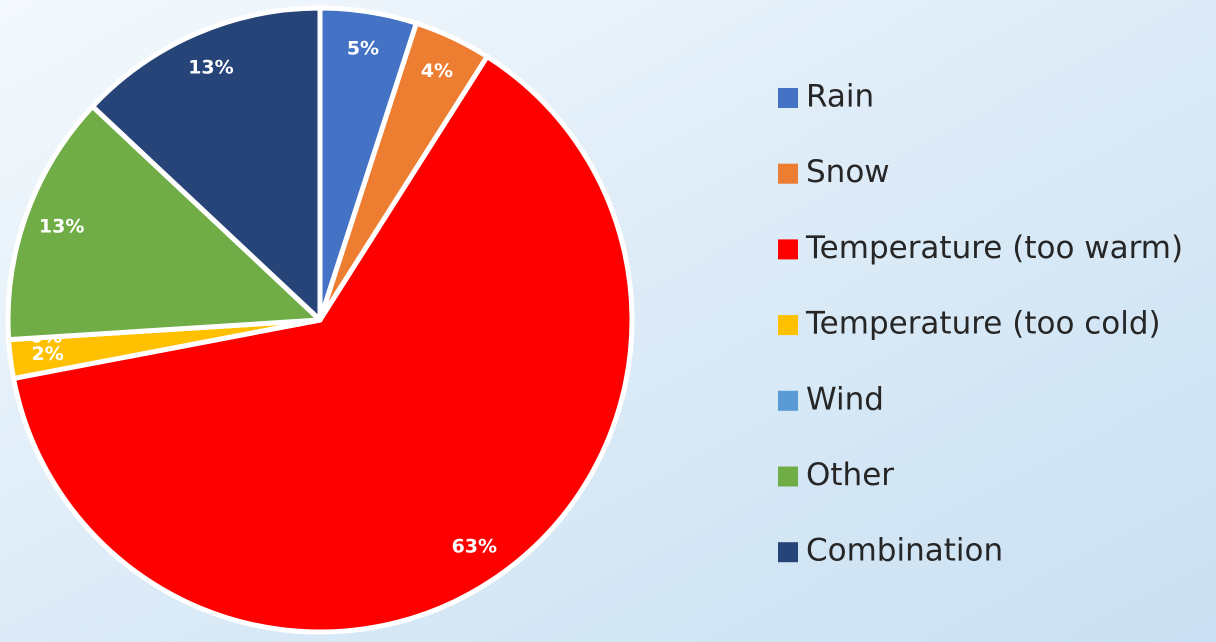 The width and height of the screenshot is (1216, 642). What do you see at coordinates (994, 248) in the screenshot?
I see `legend-label: Temperature (too warm)` at bounding box center [994, 248].